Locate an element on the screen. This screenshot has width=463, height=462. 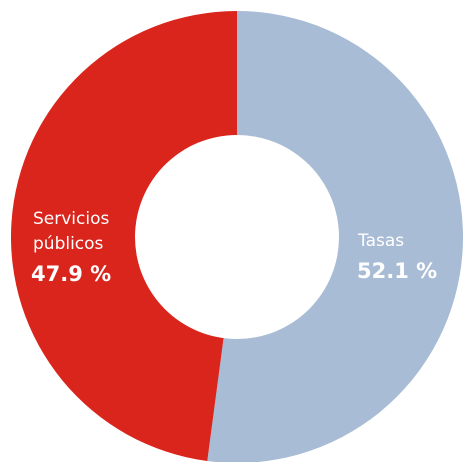
slice-label-tasas-name: Tasas is located at coordinates (380, 241).